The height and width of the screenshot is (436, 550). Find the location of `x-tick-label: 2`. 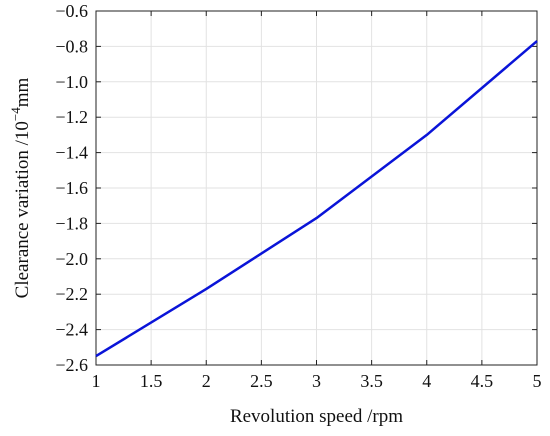

x-tick-label: 2 is located at coordinates (206, 381).